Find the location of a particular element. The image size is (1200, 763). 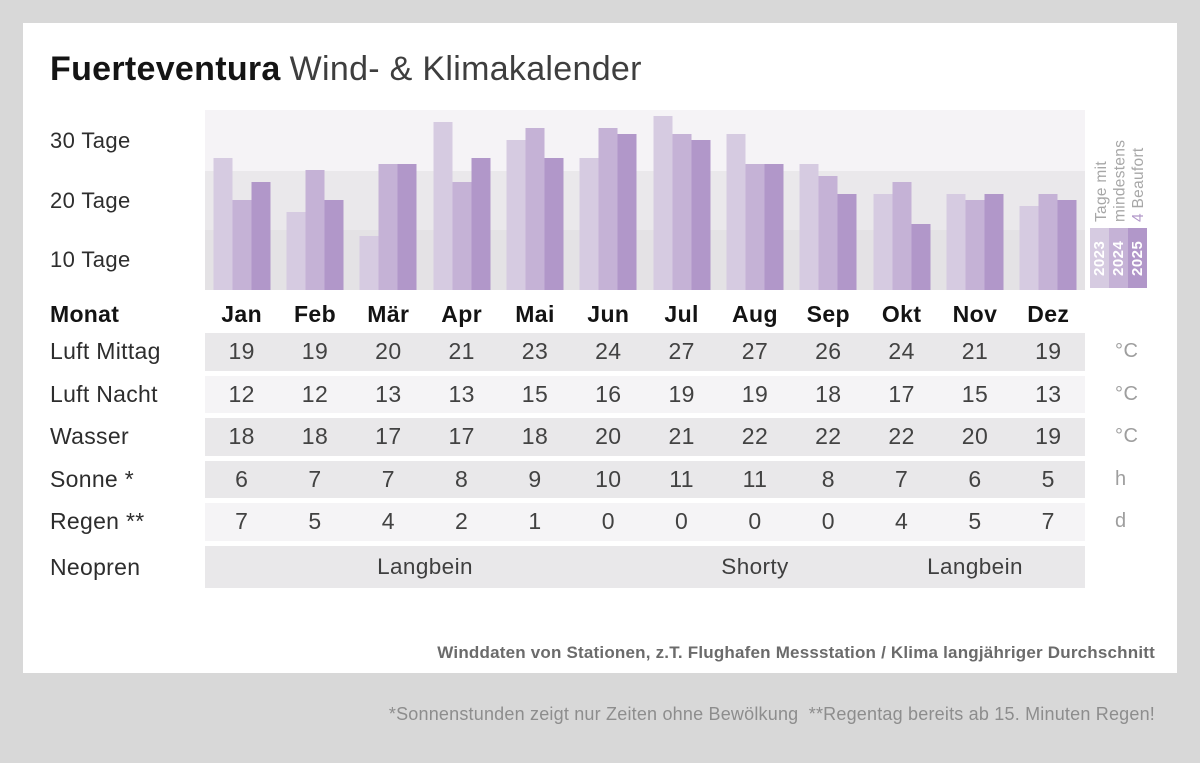

y-tick-10-tage: 10 Tage is located at coordinates (90, 259).